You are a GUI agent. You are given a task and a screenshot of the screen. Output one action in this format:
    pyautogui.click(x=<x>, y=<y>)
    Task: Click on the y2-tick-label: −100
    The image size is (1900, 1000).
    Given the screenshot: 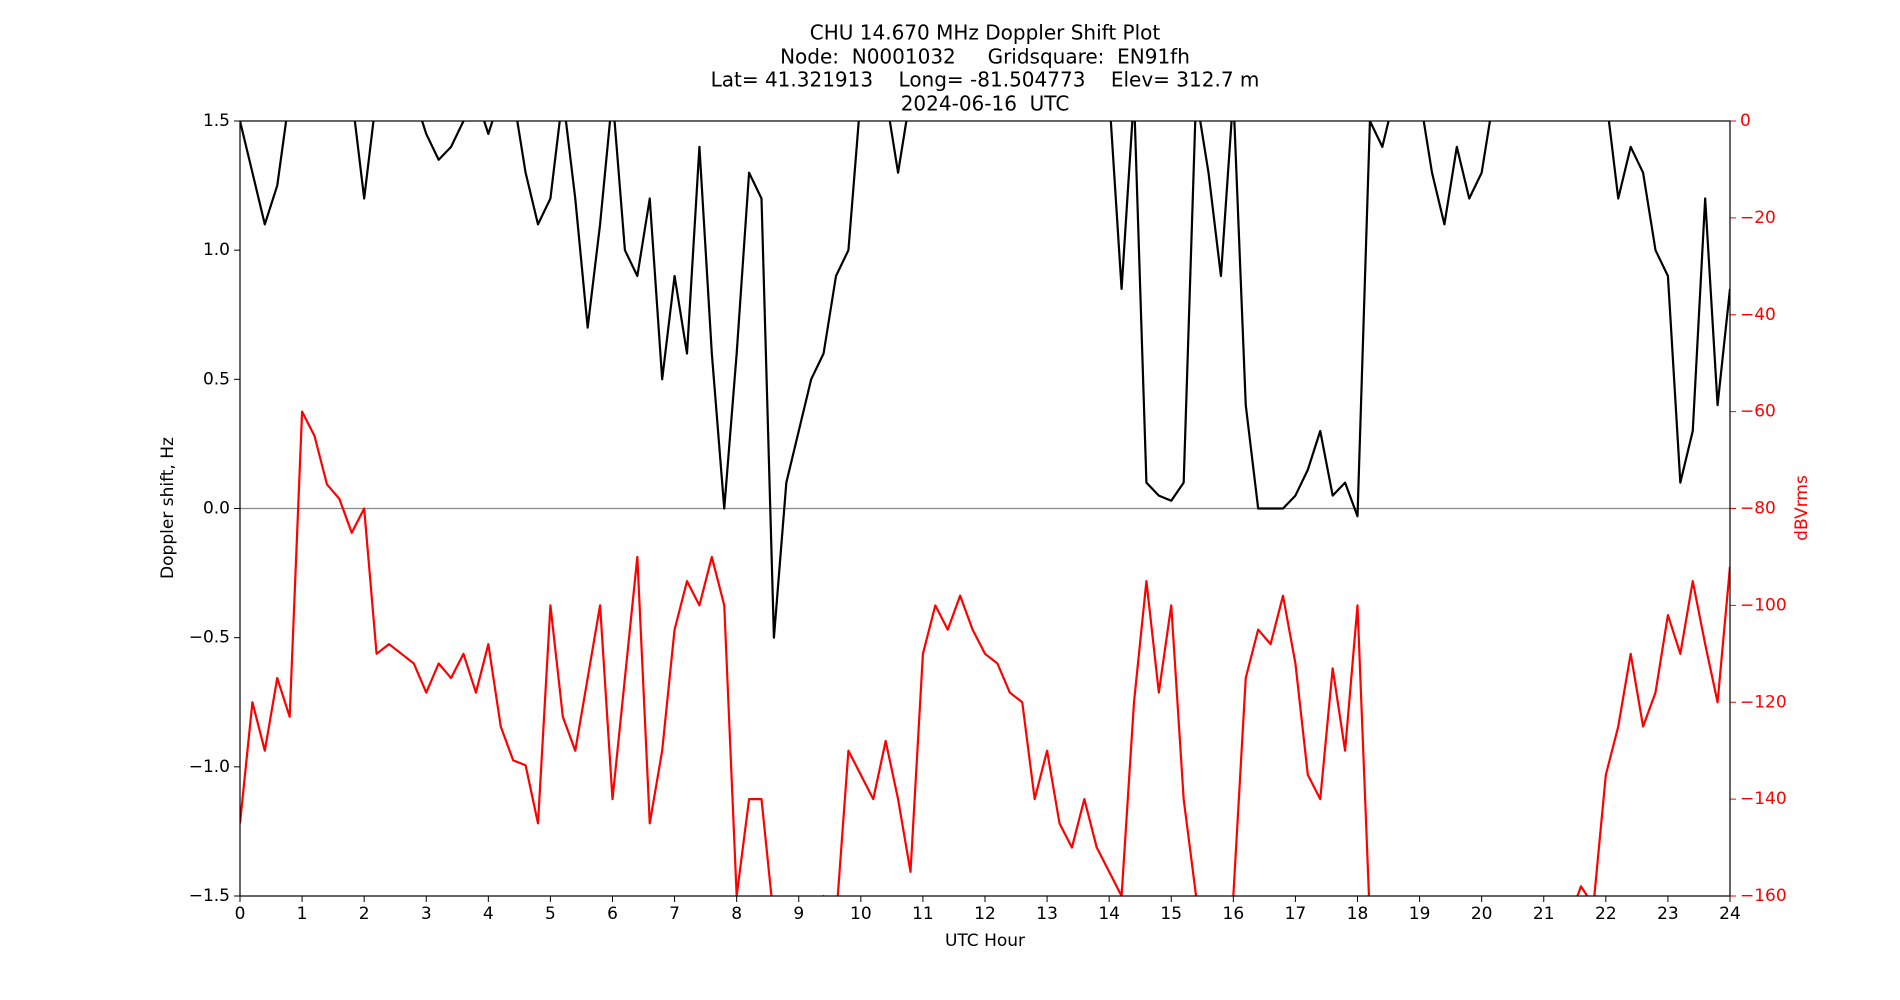 What is the action you would take?
    pyautogui.click(x=1763, y=605)
    